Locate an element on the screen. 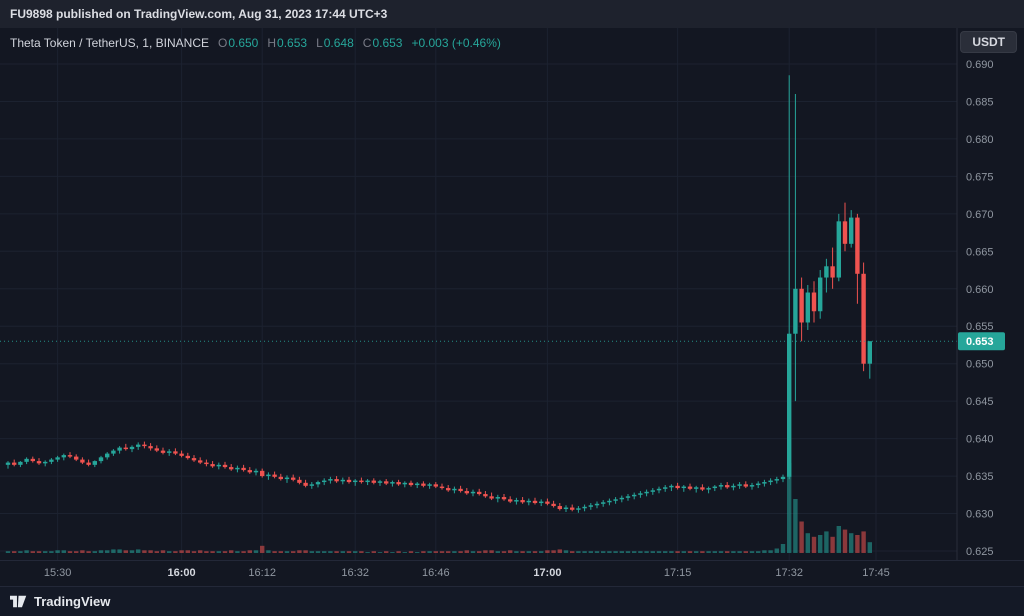 This screenshot has width=1024, height=616. price-change: +0.003 (+0.46%) is located at coordinates (456, 43).